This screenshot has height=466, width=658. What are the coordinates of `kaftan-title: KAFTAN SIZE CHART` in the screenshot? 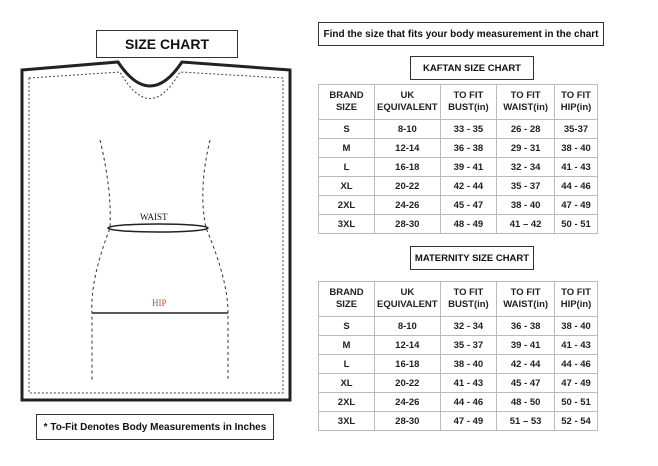 It's located at (472, 68).